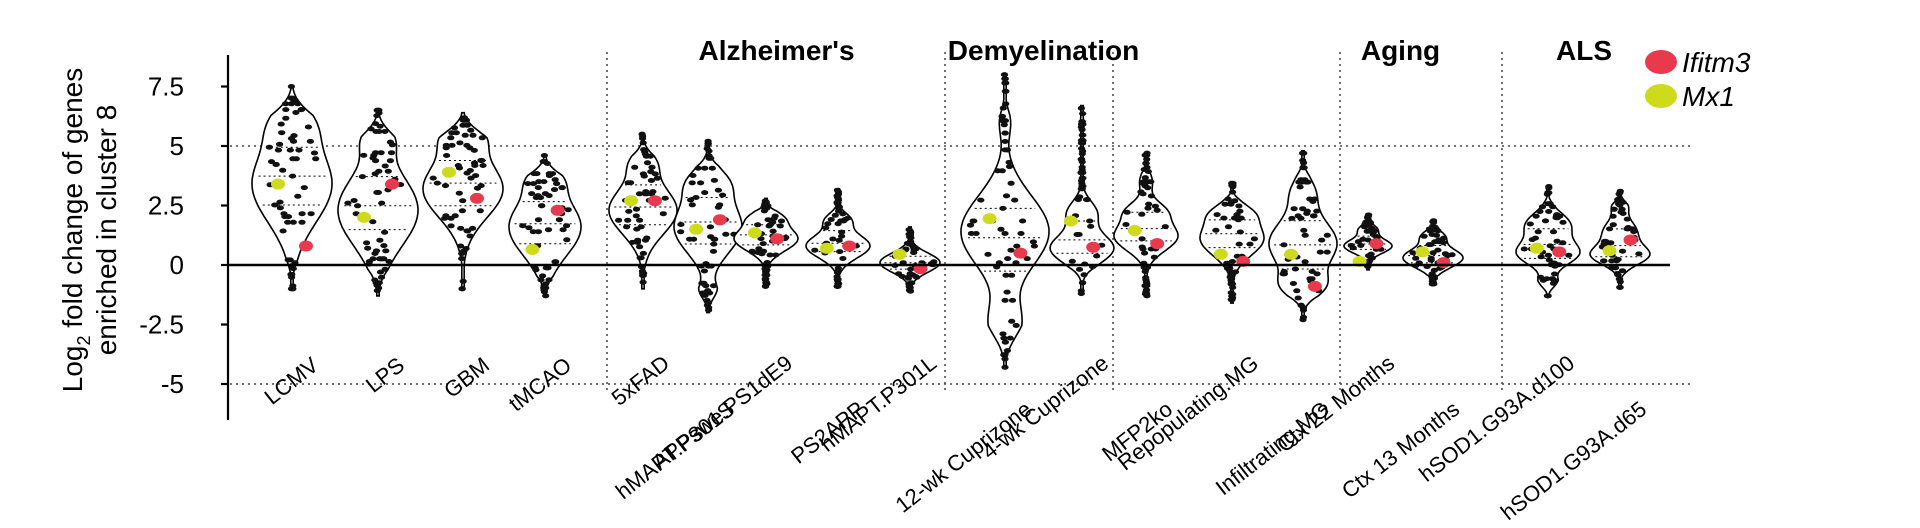 The image size is (1920, 528). What do you see at coordinates (1045, 407) in the screenshot?
I see `category-label: 4-wk Cuprizone` at bounding box center [1045, 407].